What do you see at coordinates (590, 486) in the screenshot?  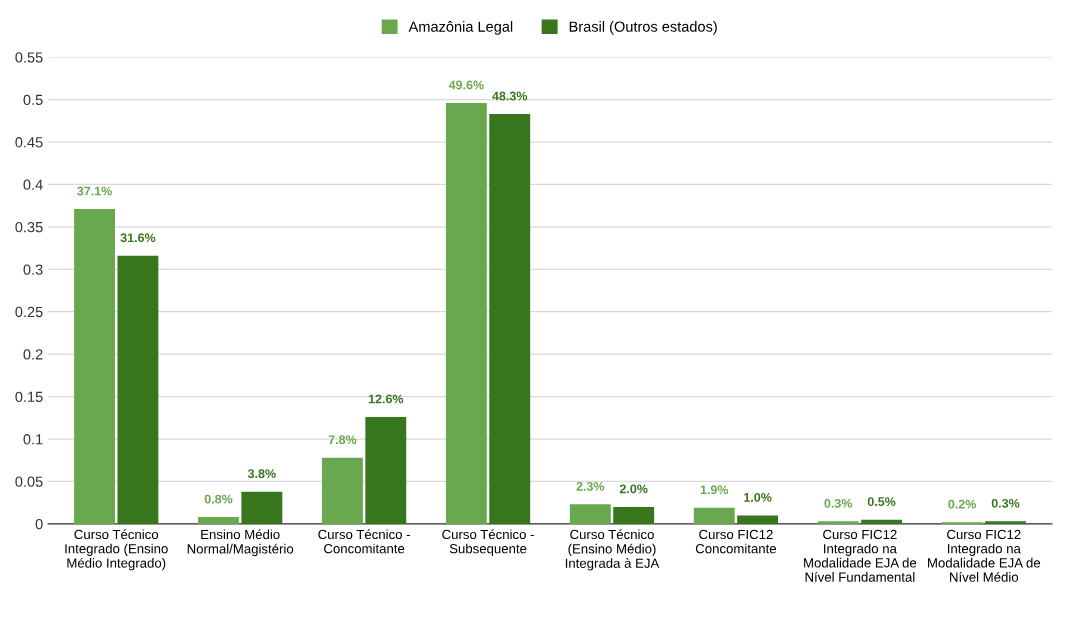 I see `data-label: 2.3%` at bounding box center [590, 486].